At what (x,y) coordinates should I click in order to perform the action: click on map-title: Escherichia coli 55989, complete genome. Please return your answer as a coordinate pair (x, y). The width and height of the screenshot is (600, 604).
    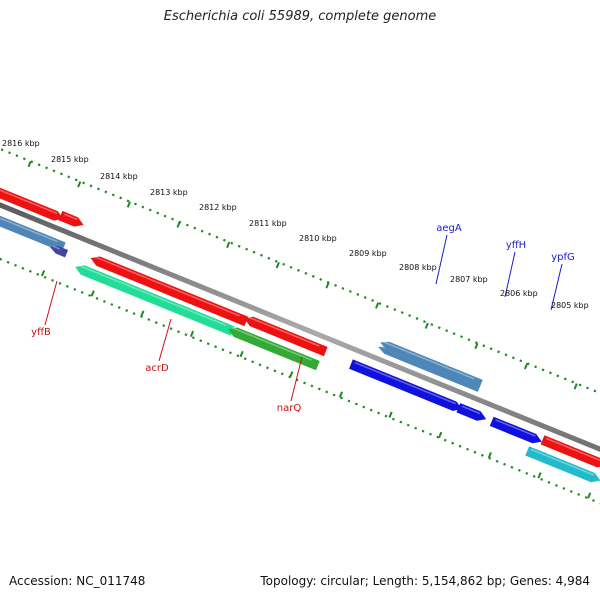
    Looking at the image, I should click on (300, 16).